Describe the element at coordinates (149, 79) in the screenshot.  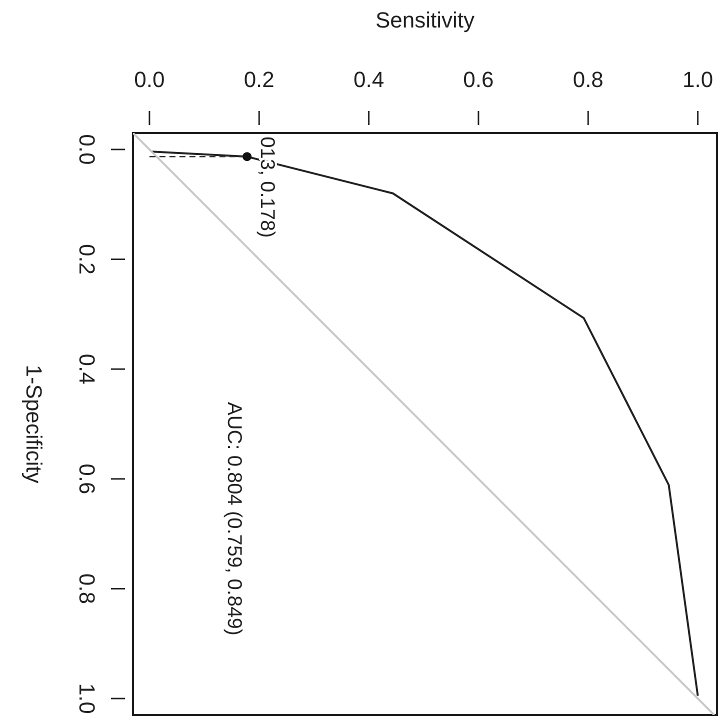
I see `x-tick-label: 0.0` at that location.